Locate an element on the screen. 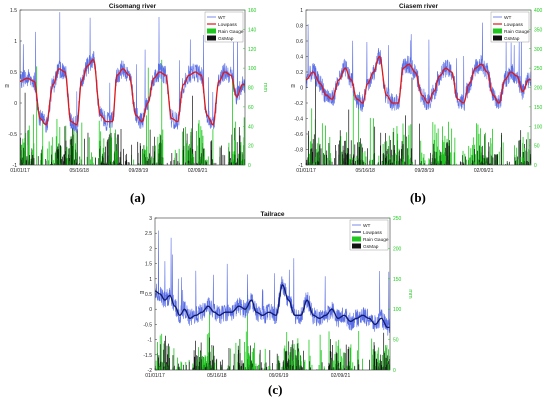 The image size is (550, 401). wt-series is located at coordinates (272, 283).